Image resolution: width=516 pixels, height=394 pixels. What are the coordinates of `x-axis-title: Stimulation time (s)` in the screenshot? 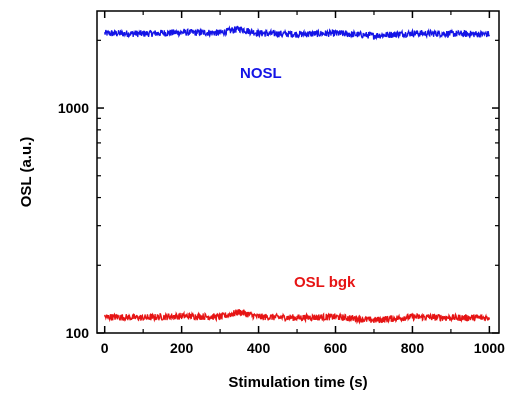 It's located at (297, 382).